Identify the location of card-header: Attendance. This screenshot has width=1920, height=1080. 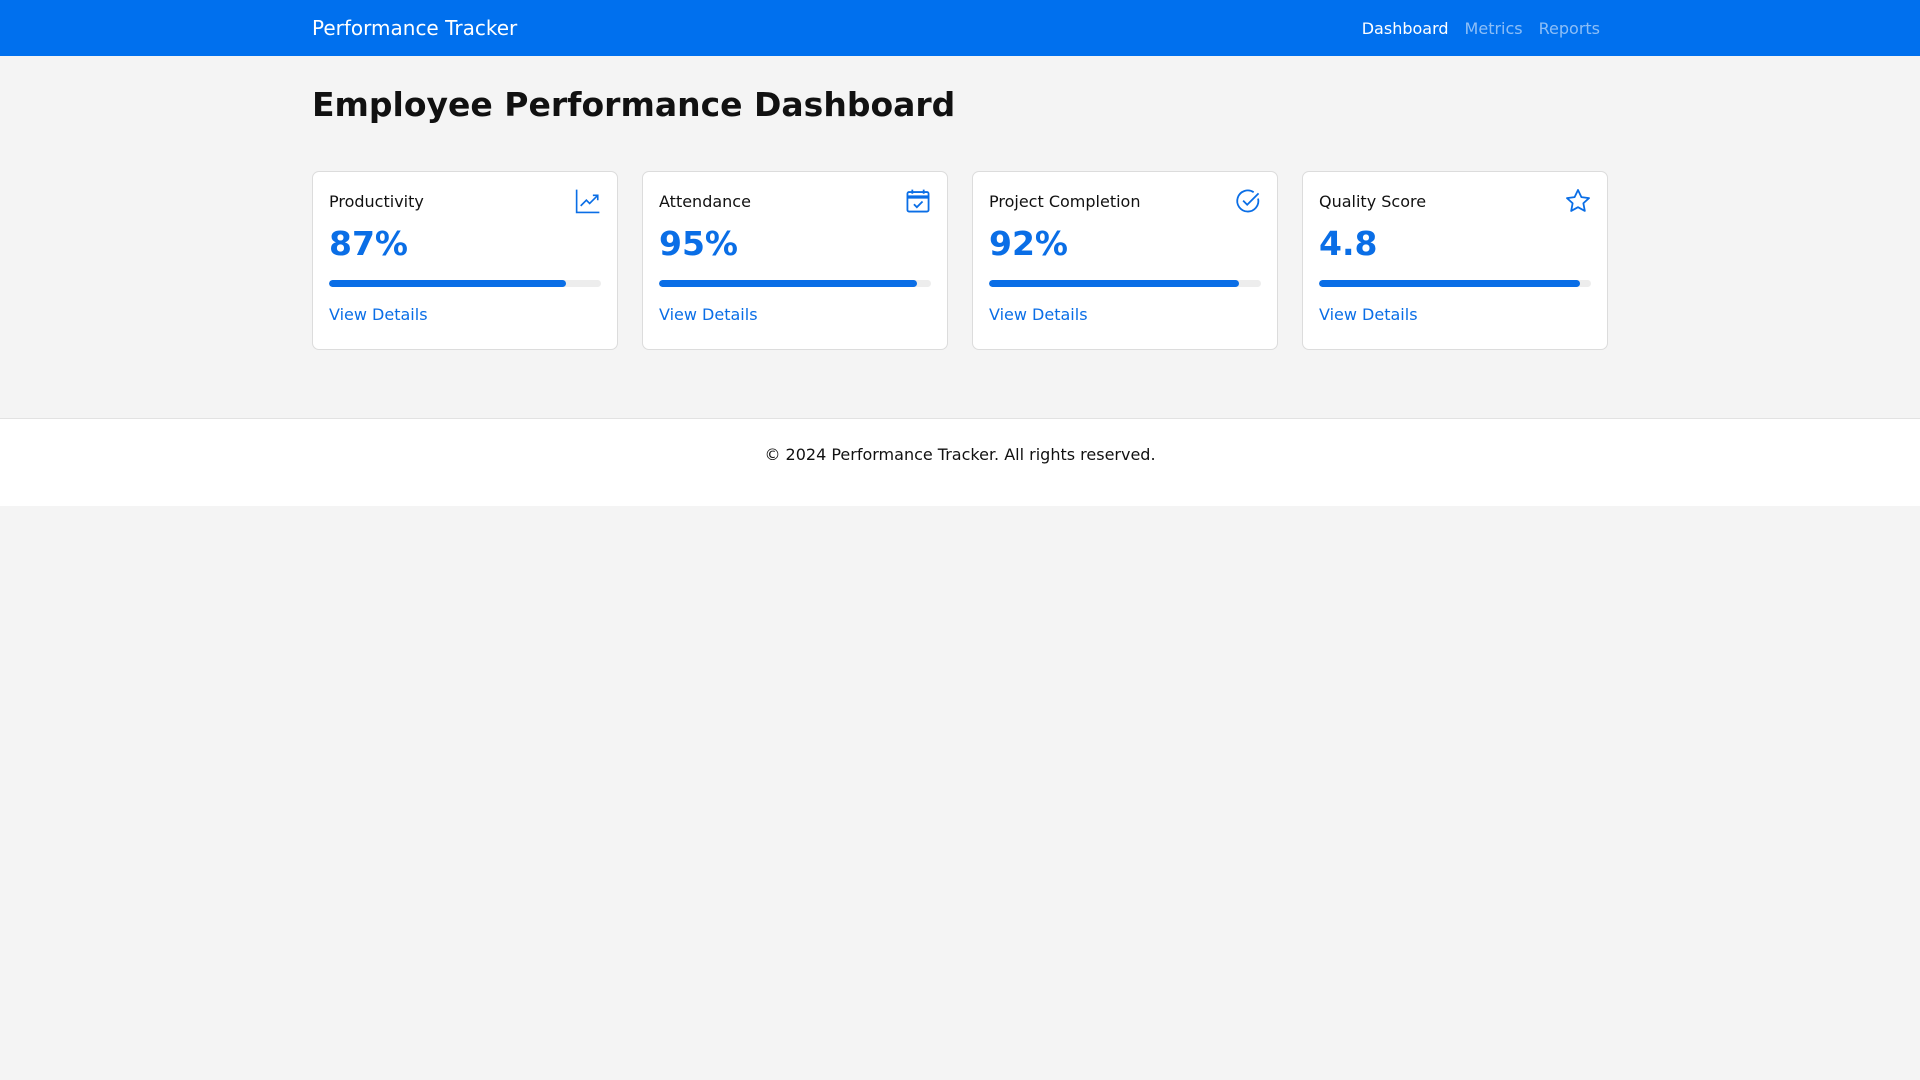
(795, 201).